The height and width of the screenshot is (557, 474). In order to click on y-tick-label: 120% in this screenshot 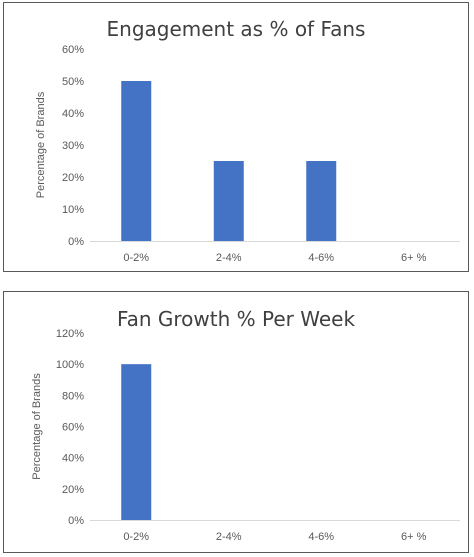, I will do `click(70, 334)`.